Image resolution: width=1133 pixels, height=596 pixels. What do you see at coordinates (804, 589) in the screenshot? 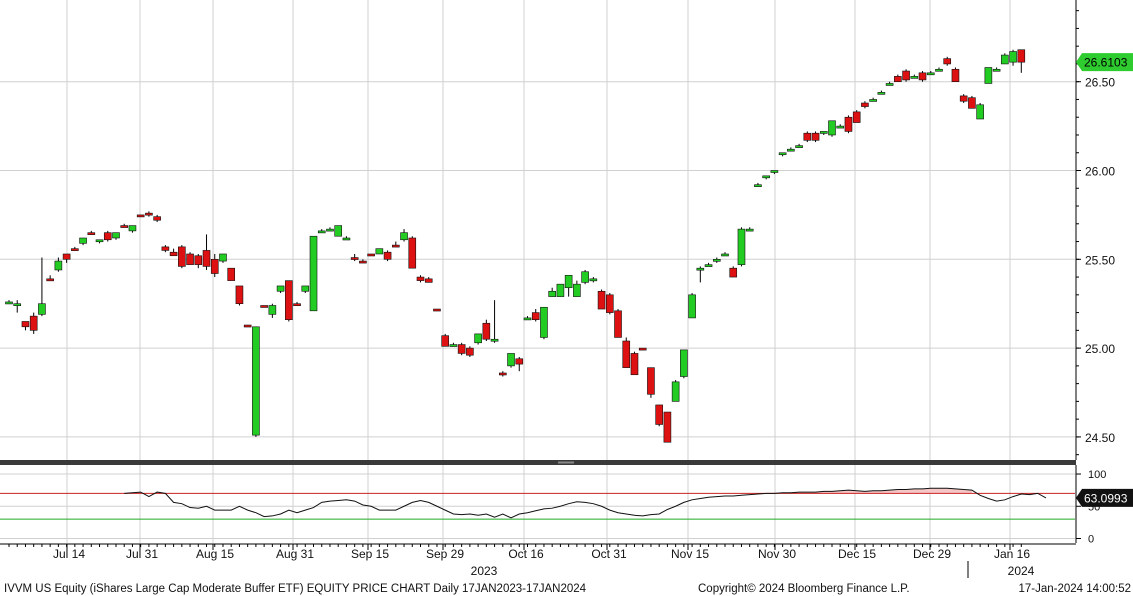
I see `copyright-text: Copyright© 2024 Bloomberg Finance L.P.` at bounding box center [804, 589].